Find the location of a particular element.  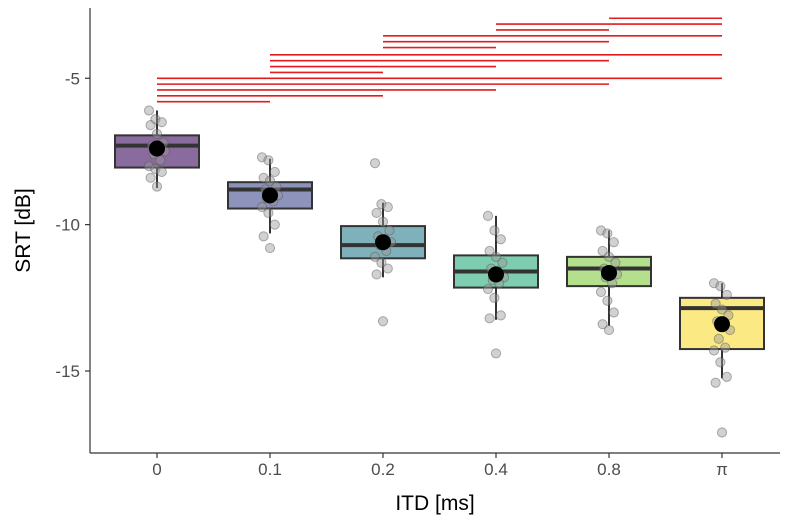

significance-bars is located at coordinates (439, 60).